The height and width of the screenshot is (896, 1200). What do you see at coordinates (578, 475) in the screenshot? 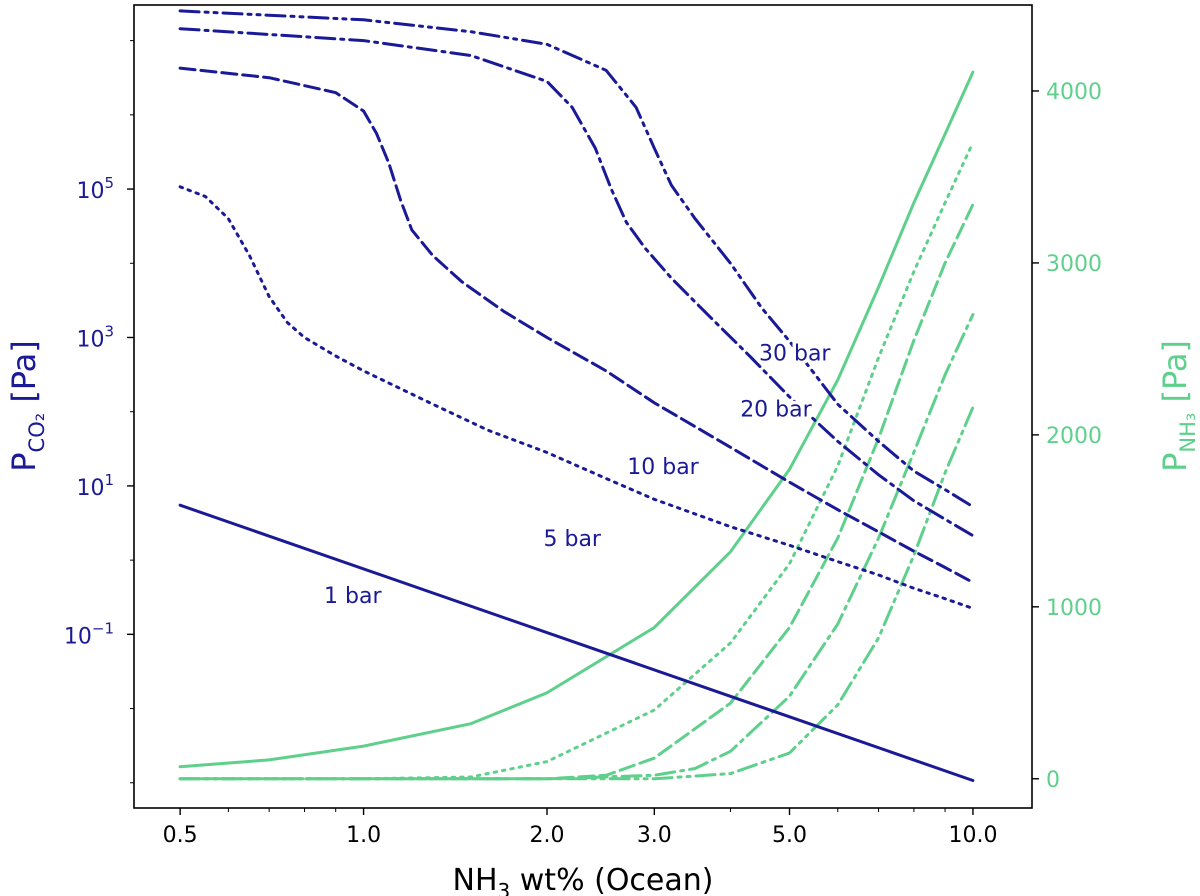
I see `series-label-layer: 1 bar 5 bar 10 bar 20 bar 30 bar` at bounding box center [578, 475].